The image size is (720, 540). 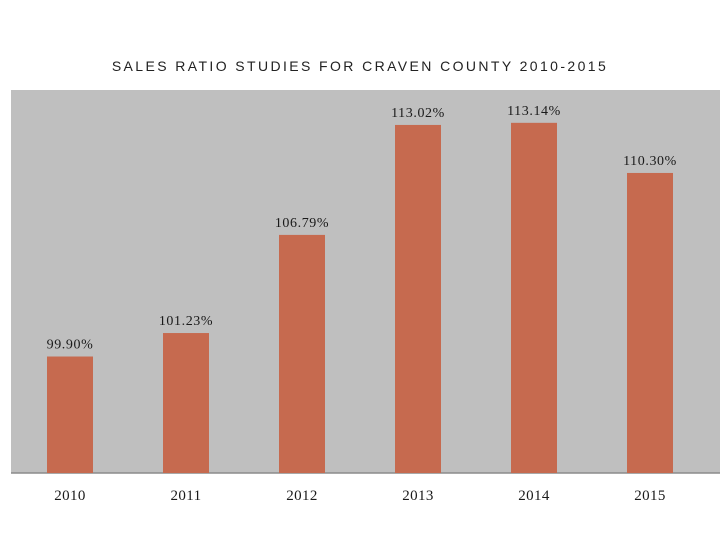 I want to click on x-tick-label-2014: 2014, so click(x=534, y=496).